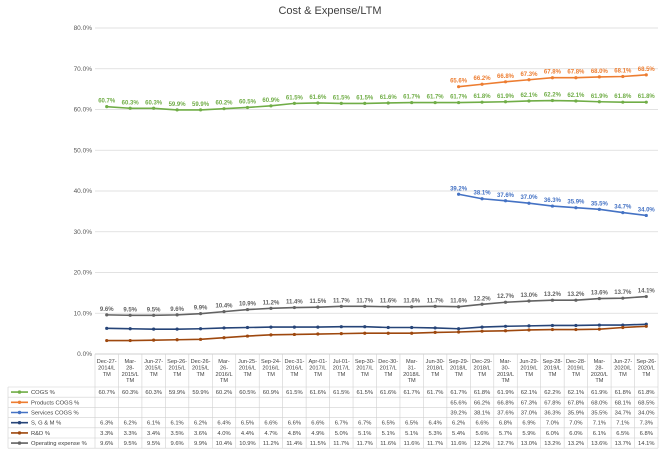 This screenshot has width=660, height=459. What do you see at coordinates (365, 362) in the screenshot?
I see `x-tick-label-line: Sep-30-` at bounding box center [365, 362].